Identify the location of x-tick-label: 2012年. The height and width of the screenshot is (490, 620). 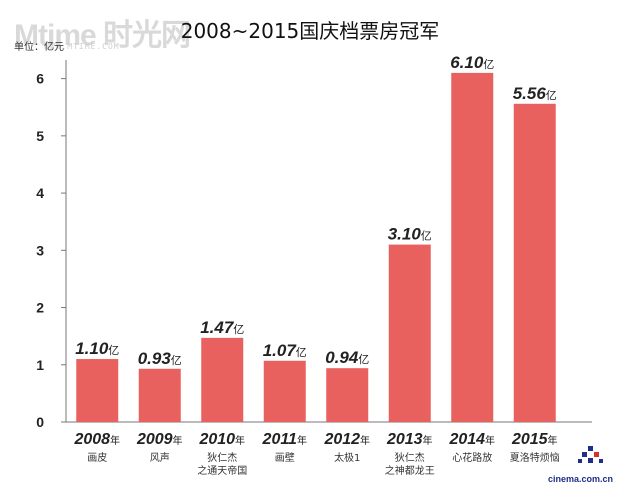
(346, 439).